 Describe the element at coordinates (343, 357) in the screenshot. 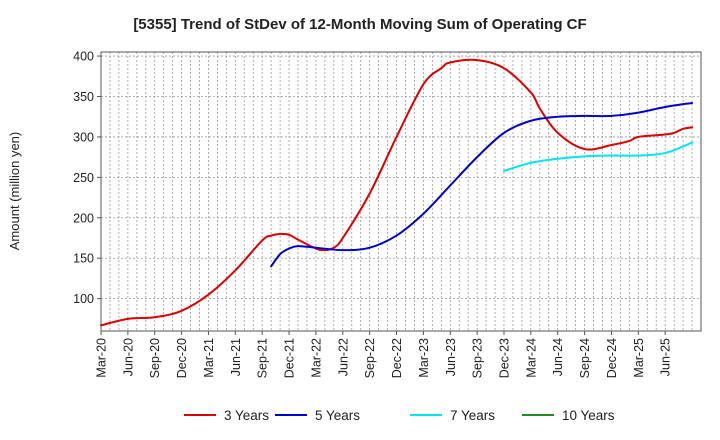

I see `x-tick-label: Jun-22` at that location.